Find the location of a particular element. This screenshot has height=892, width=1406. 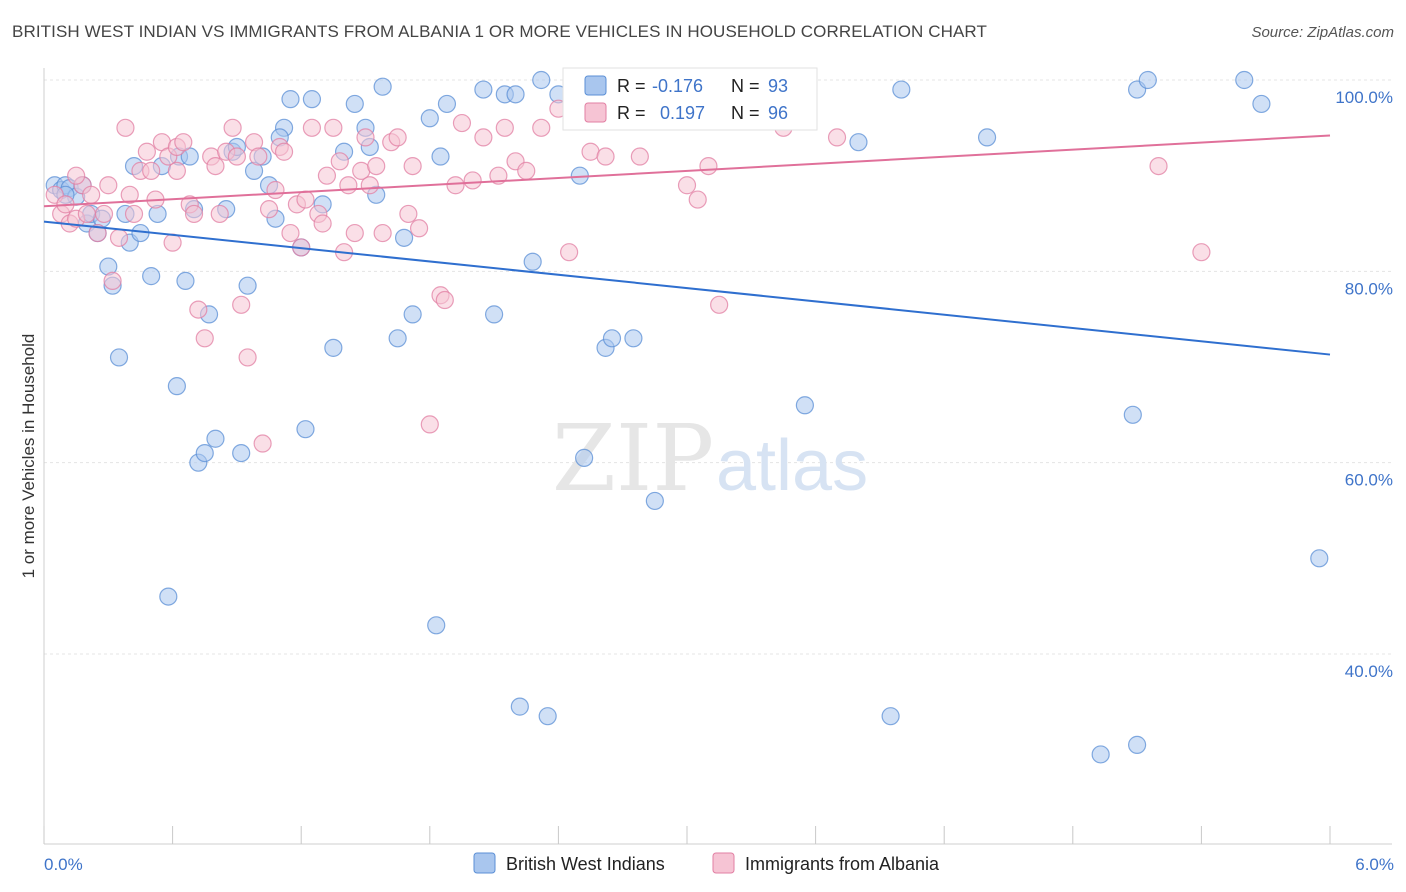

y-axis-title: 1 or more Vehicles in Household is located at coordinates (28, 456).